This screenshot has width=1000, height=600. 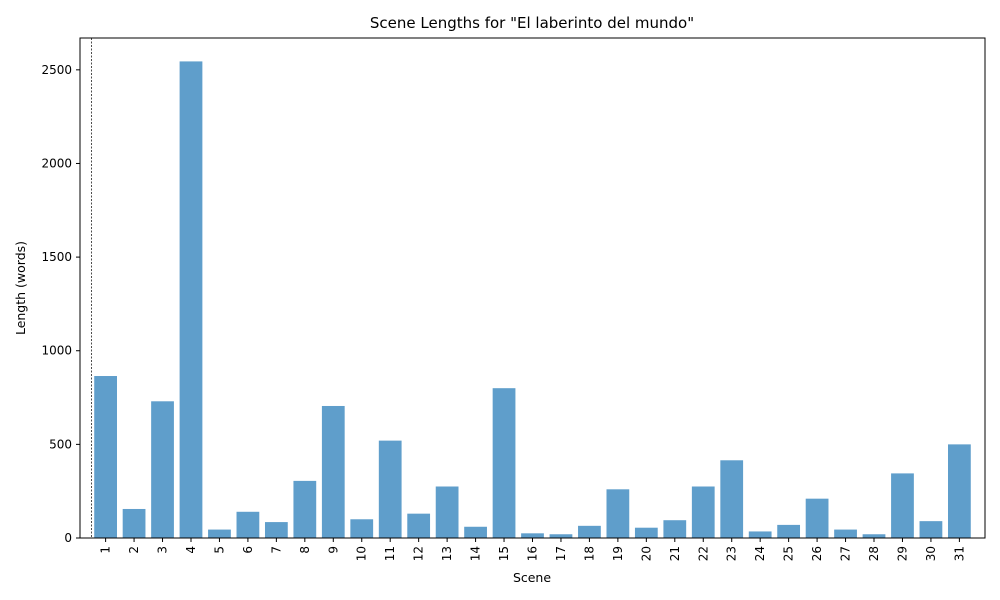 I want to click on x-tick-label: 27, so click(x=846, y=553).